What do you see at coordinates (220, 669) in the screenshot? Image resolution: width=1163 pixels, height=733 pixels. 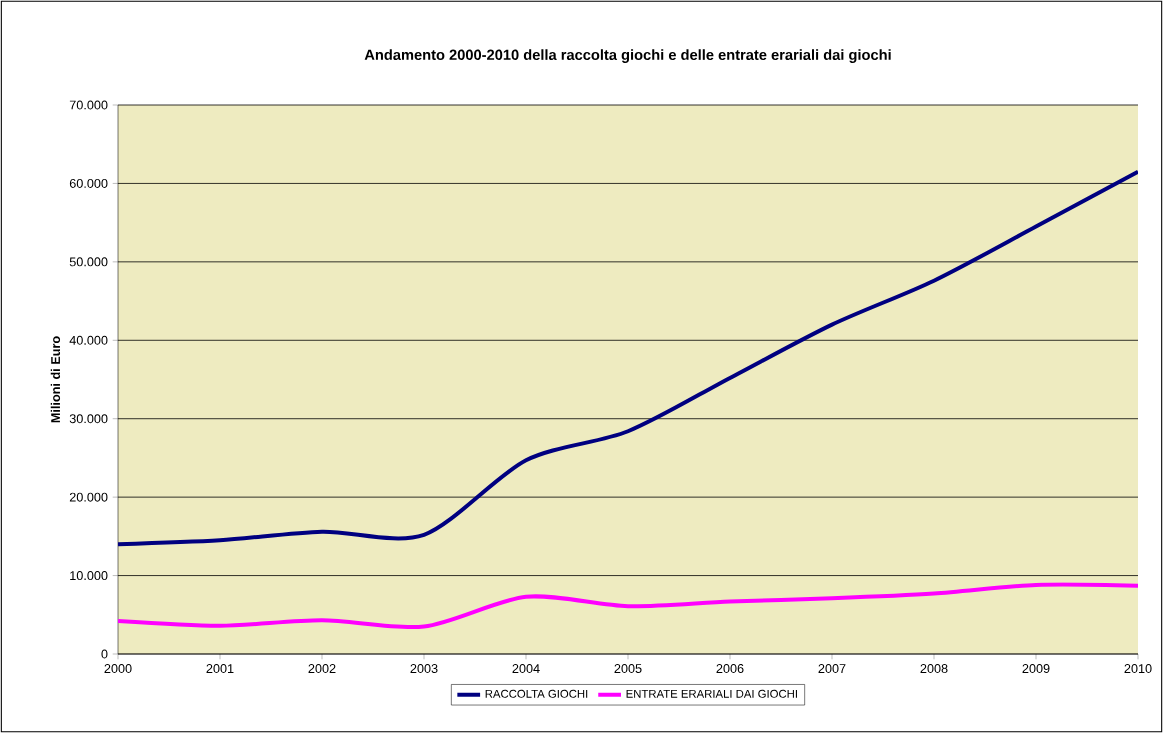 I see `x-tick-label: 2001` at bounding box center [220, 669].